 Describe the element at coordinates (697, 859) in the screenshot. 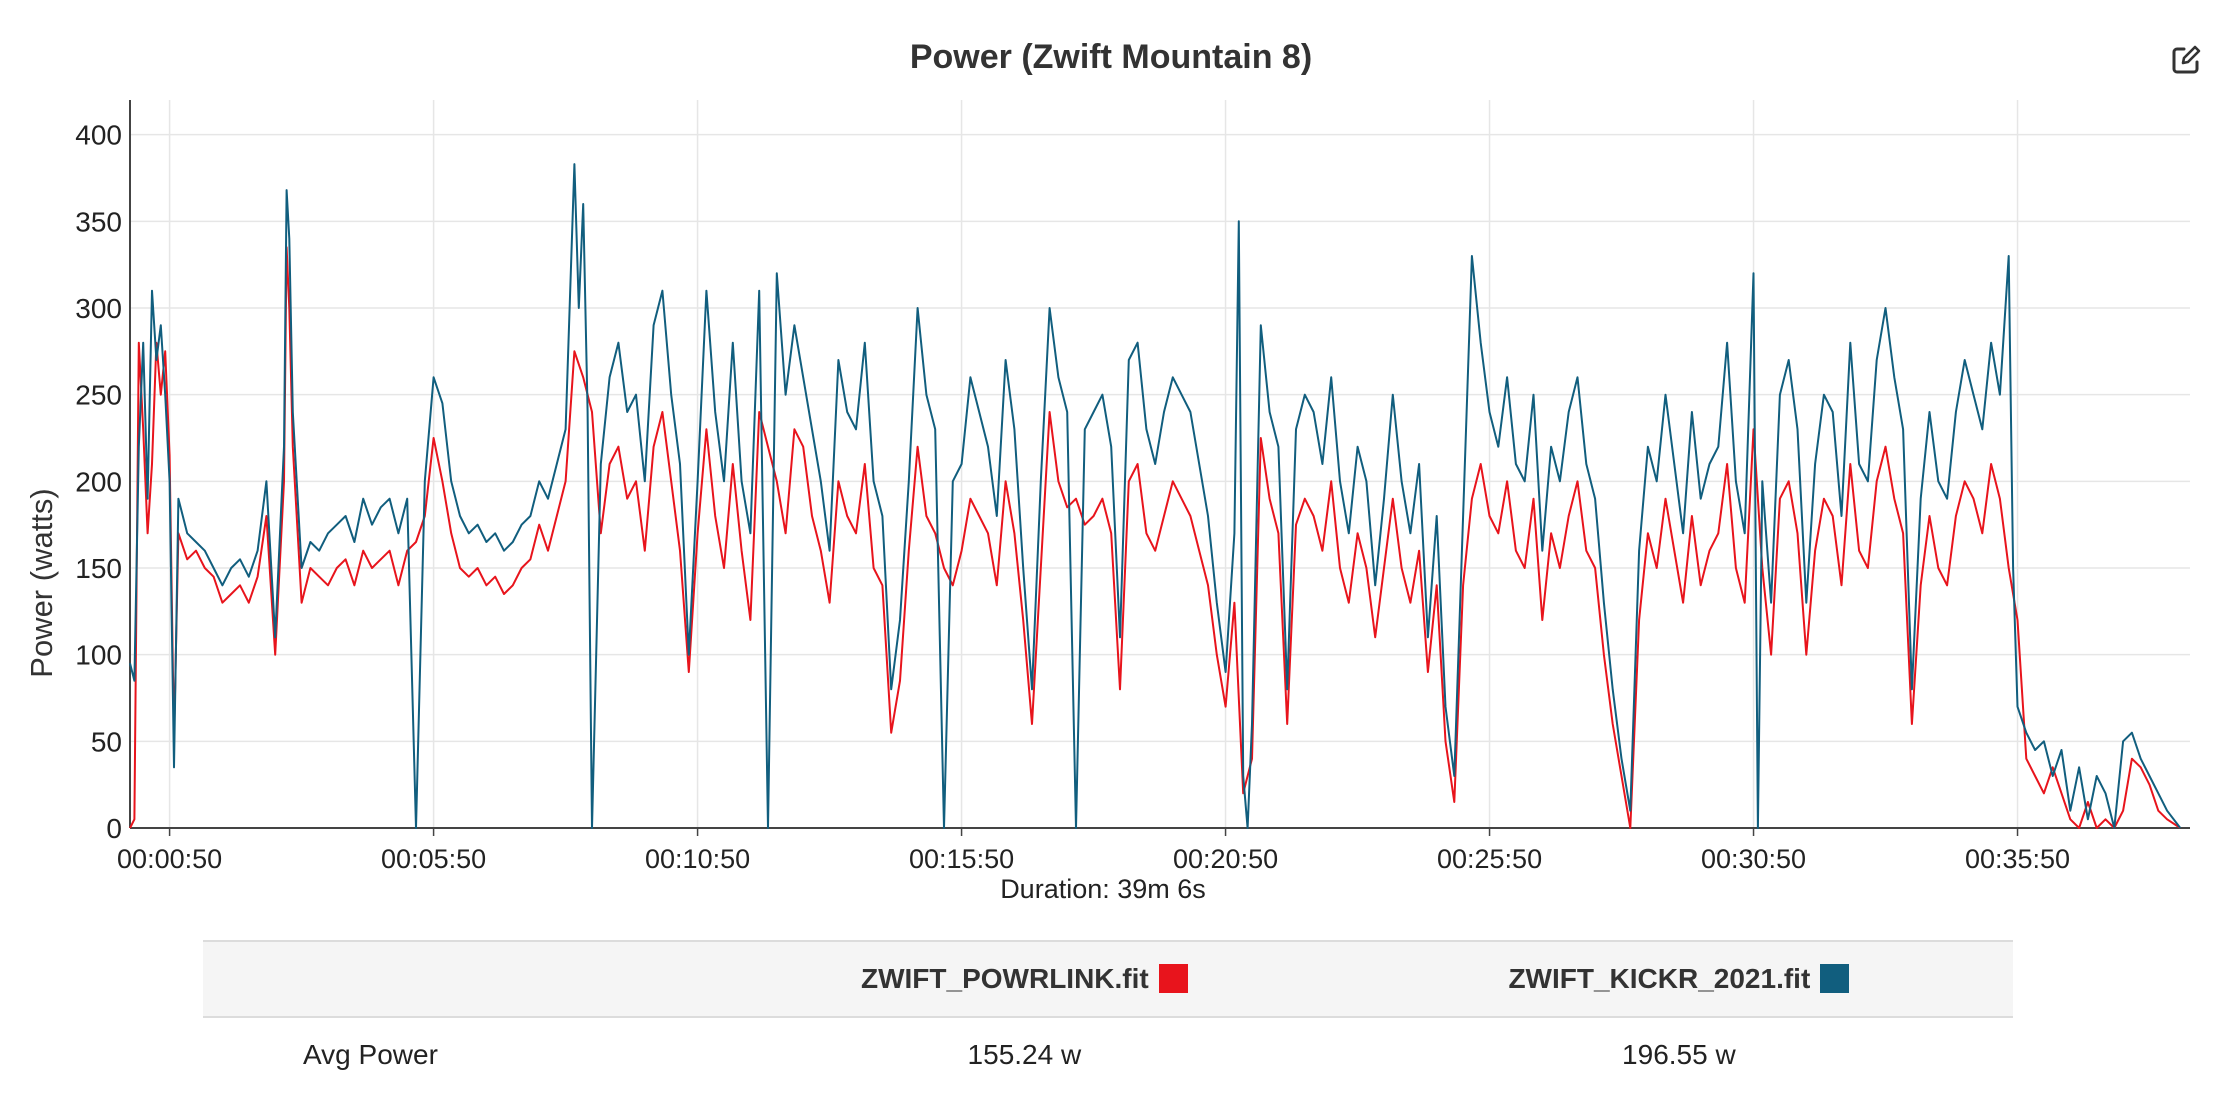

I see `x-tick-label: 00:10:50` at that location.